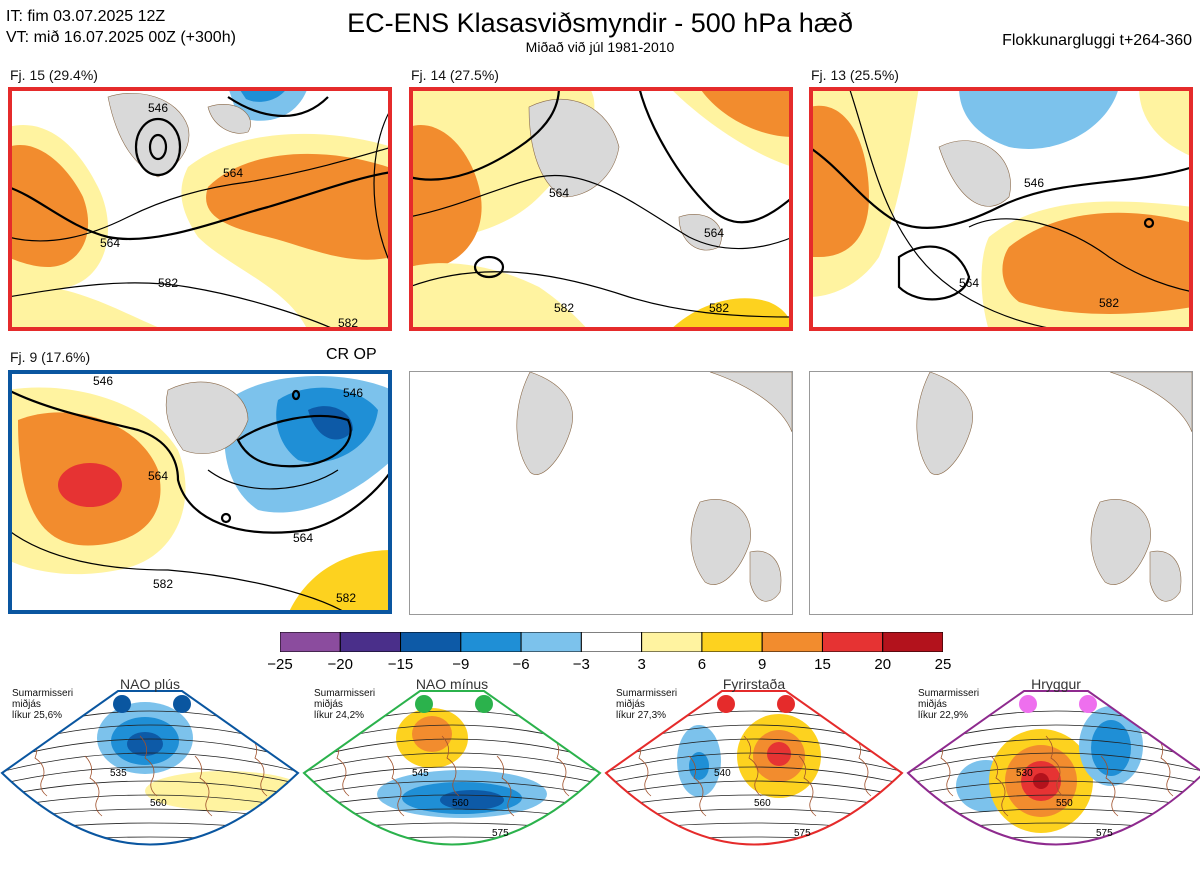  I want to click on regime-info-line: líkur 25,6%, so click(37, 715).